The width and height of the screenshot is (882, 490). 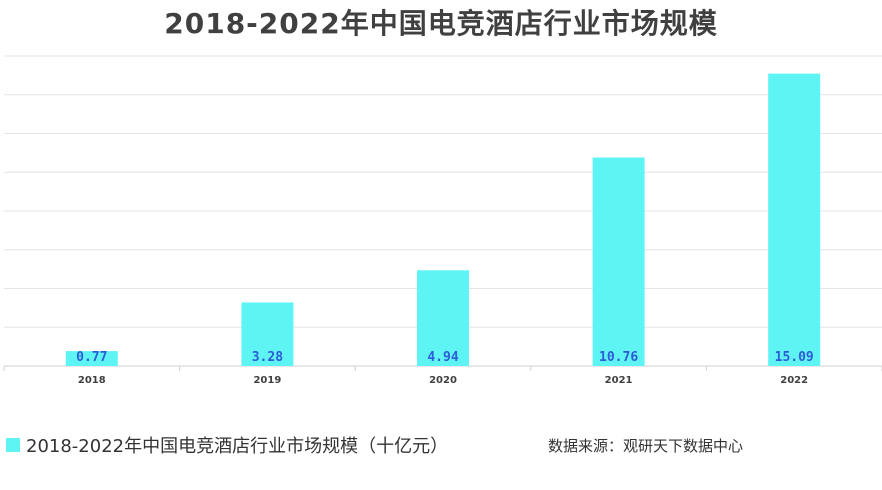 What do you see at coordinates (618, 357) in the screenshot?
I see `data-label-2021: 10.76` at bounding box center [618, 357].